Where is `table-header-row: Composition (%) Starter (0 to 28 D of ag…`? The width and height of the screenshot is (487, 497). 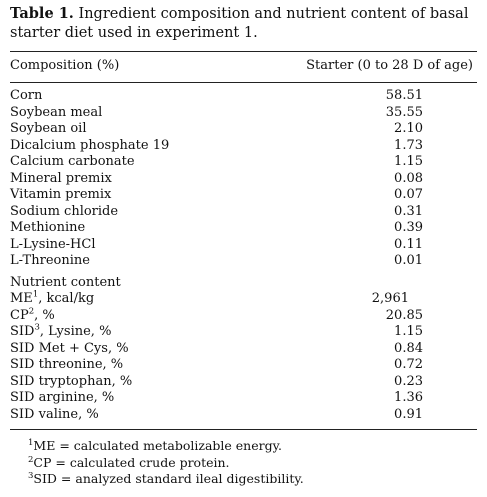
table-header-row: Composition (%) Starter (0 to 28 D of ag… is located at coordinates (243, 67).